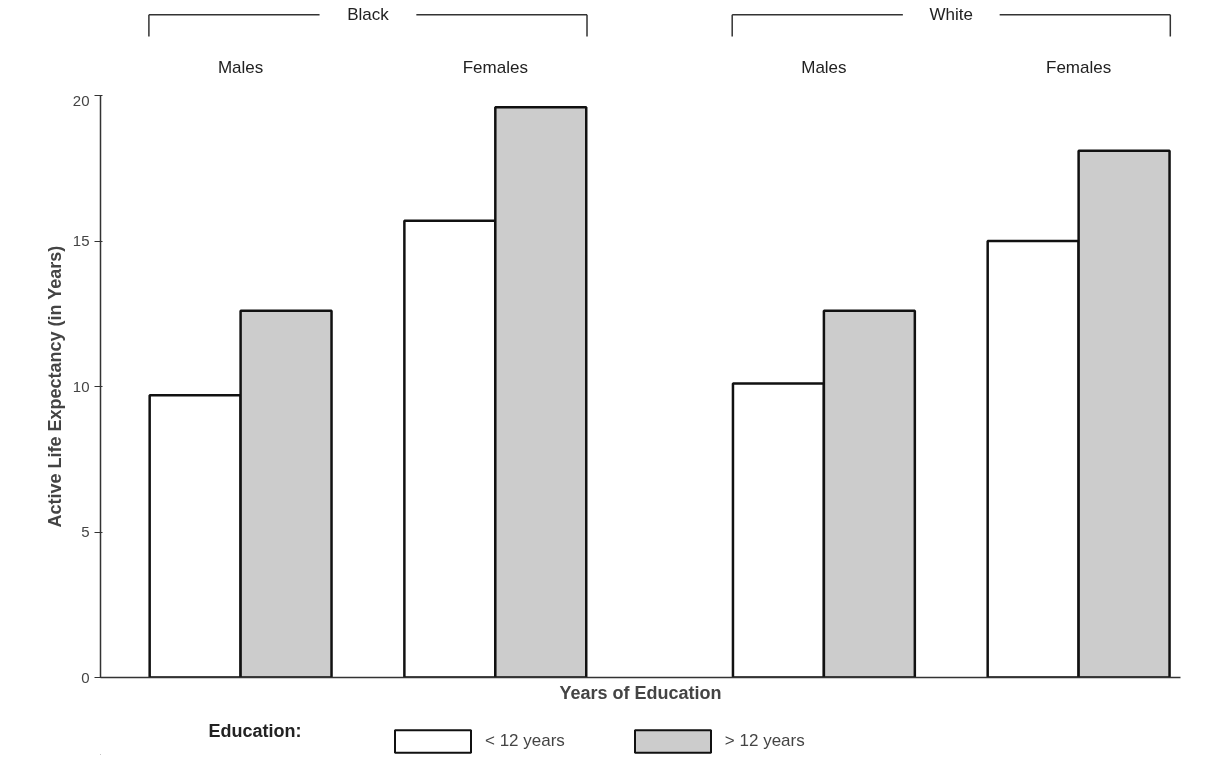  What do you see at coordinates (81, 100) in the screenshot?
I see `y-tick-label: 20` at bounding box center [81, 100].